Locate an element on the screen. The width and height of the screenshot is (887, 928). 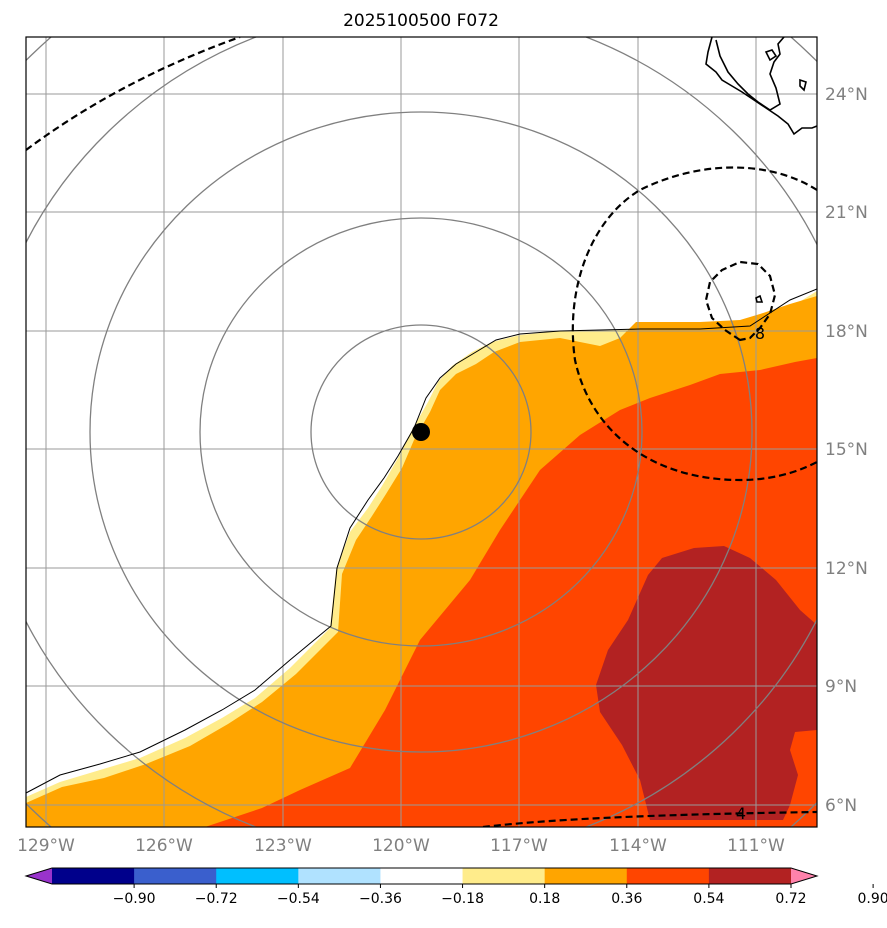
colorbar-tick-label: 0.54 is located at coordinates (708, 899).